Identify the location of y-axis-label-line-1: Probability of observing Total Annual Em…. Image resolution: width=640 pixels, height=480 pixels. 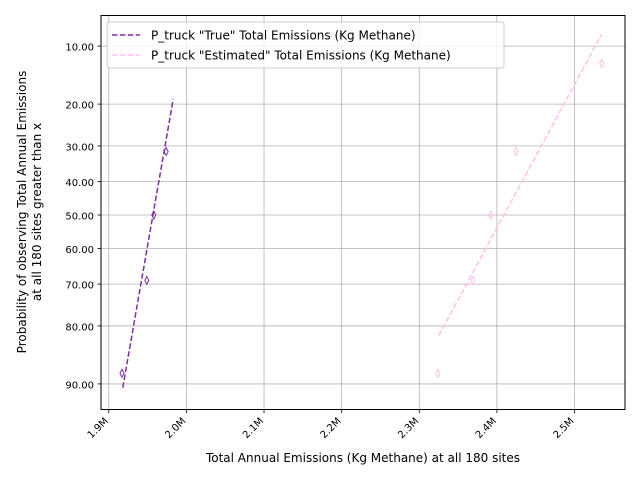
(22, 212).